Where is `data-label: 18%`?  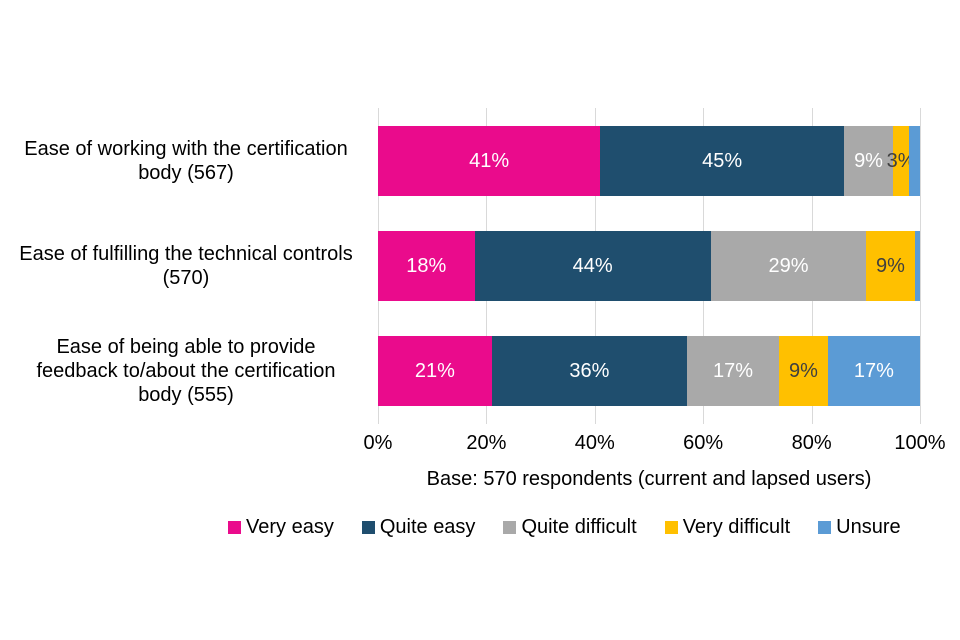
data-label: 18% is located at coordinates (426, 266).